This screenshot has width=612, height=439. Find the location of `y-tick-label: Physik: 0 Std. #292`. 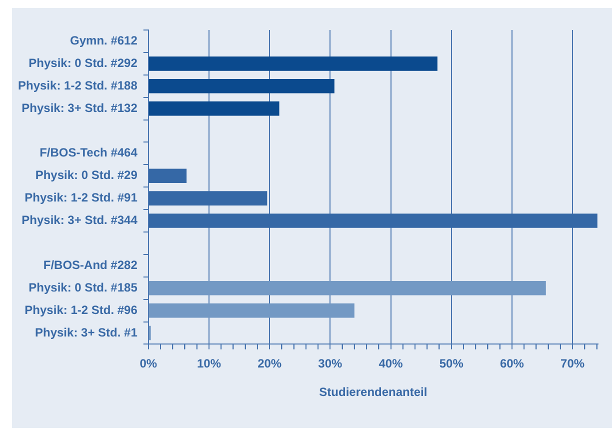

y-tick-label: Physik: 0 Std. #292 is located at coordinates (83, 63).